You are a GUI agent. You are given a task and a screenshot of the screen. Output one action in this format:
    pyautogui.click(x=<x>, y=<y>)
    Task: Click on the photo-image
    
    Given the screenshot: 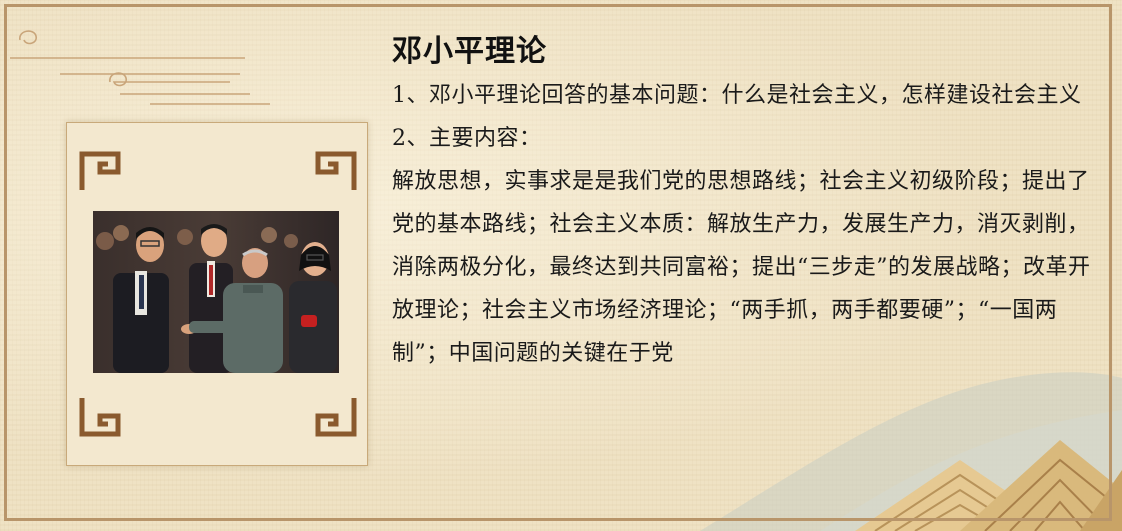 What is the action you would take?
    pyautogui.click(x=216, y=292)
    